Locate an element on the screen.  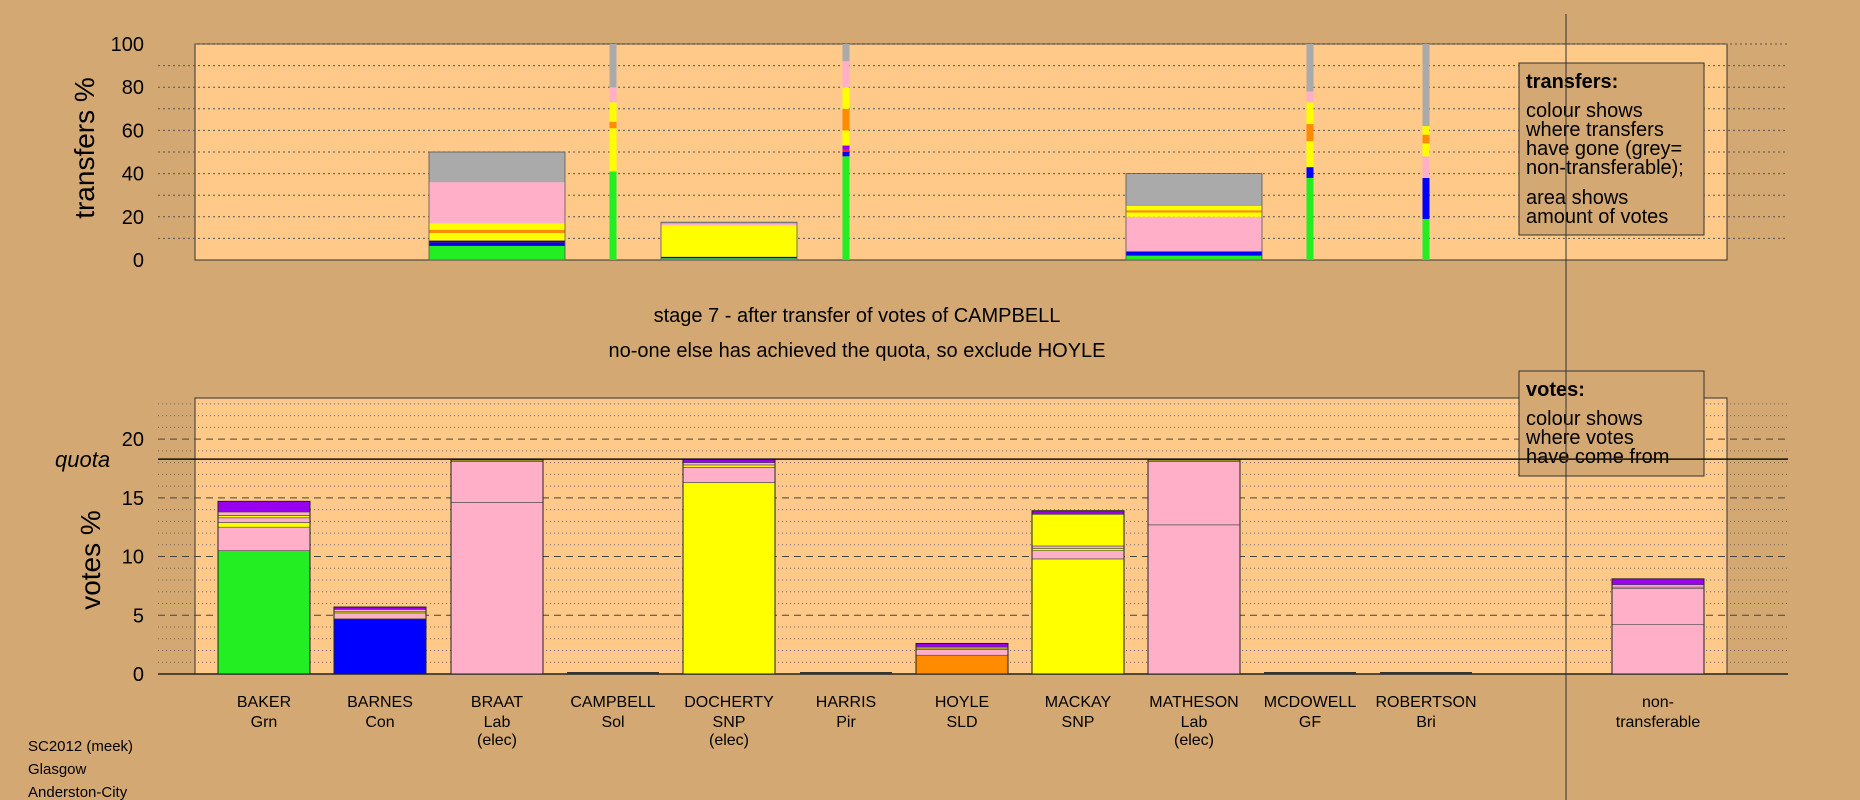
nontransferable-label: transferable is located at coordinates (1658, 722).